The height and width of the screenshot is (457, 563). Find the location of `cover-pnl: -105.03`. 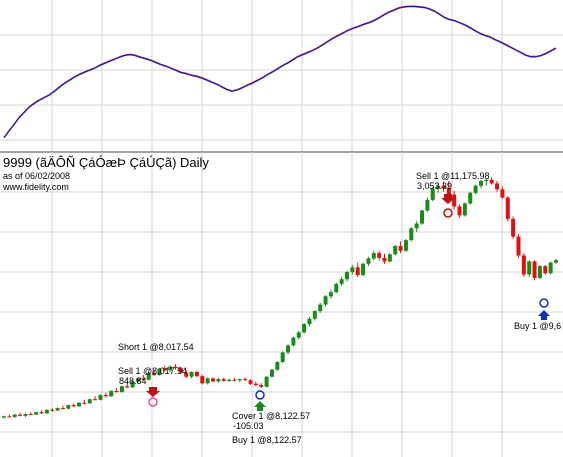

cover-pnl: -105.03 is located at coordinates (248, 426).